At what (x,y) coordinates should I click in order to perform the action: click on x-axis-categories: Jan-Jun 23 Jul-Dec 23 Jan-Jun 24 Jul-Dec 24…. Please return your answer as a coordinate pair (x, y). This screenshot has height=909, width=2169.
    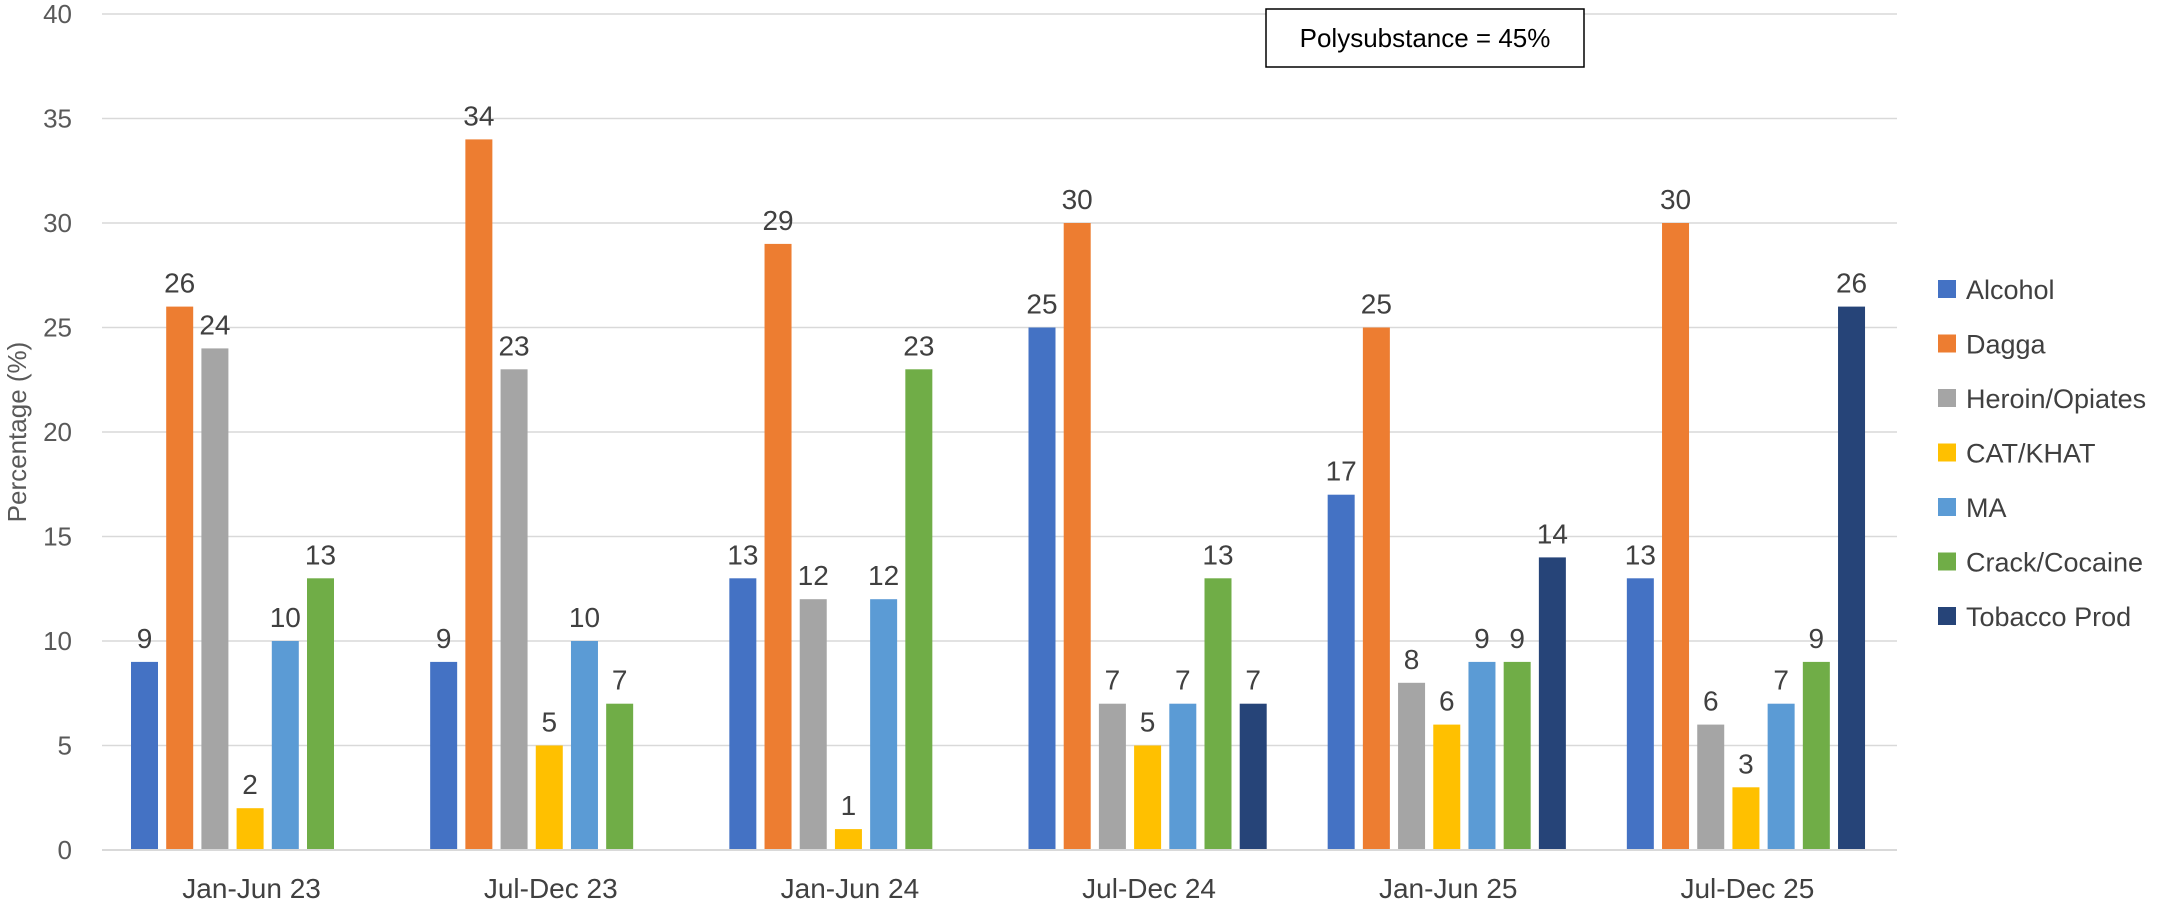
    Looking at the image, I should click on (998, 888).